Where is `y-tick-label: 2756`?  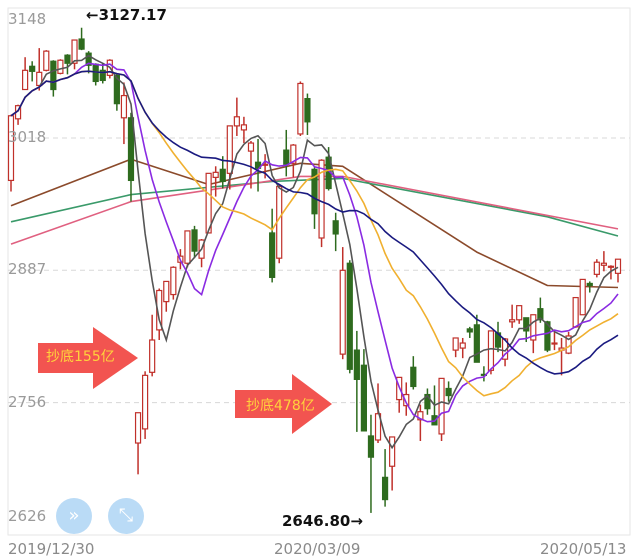 y-tick-label: 2756 is located at coordinates (27, 402).